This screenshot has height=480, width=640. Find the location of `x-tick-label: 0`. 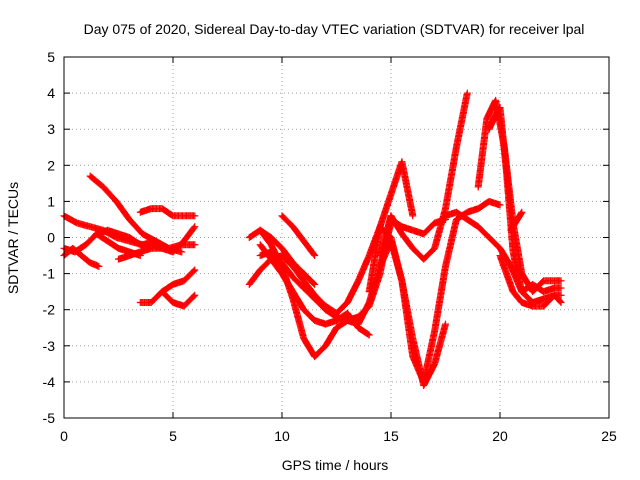

x-tick-label: 0 is located at coordinates (64, 436).